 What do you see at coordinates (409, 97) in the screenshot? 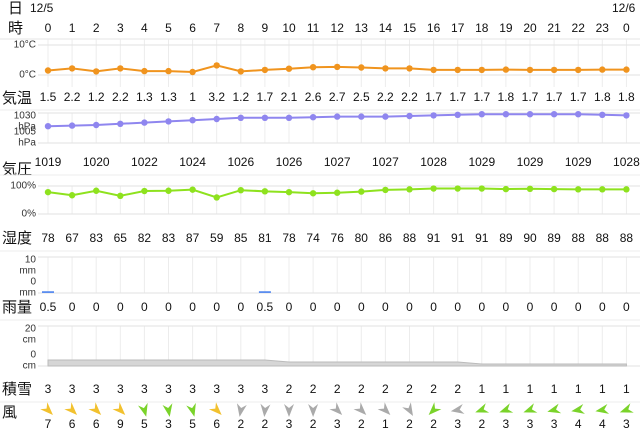
I see `value-label: 2.2` at bounding box center [409, 97].